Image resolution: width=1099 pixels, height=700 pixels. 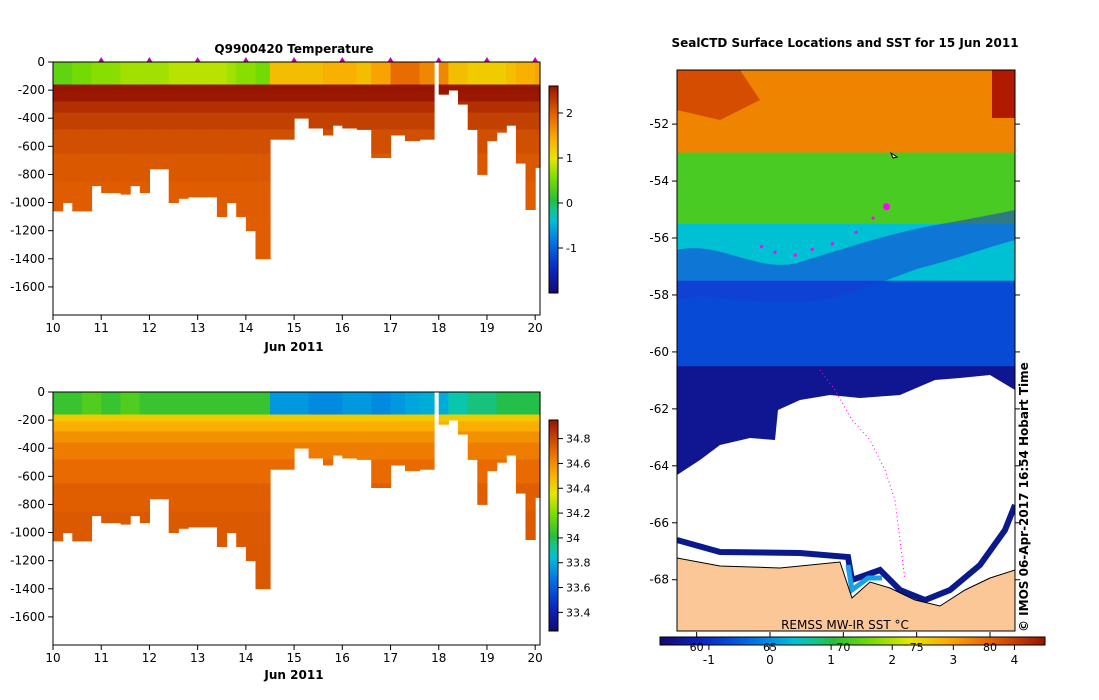 I want to click on temperature-section-title: Q9900420 Temperature, so click(x=293, y=49).